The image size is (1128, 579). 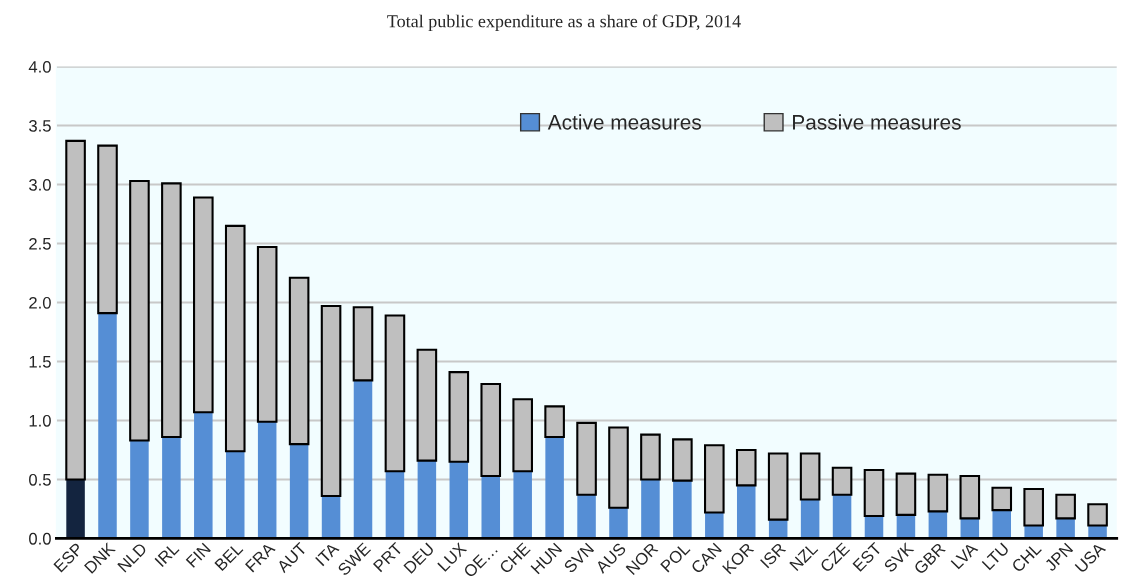 What do you see at coordinates (39, 66) in the screenshot?
I see `y-tick-label: 4.0` at bounding box center [39, 66].